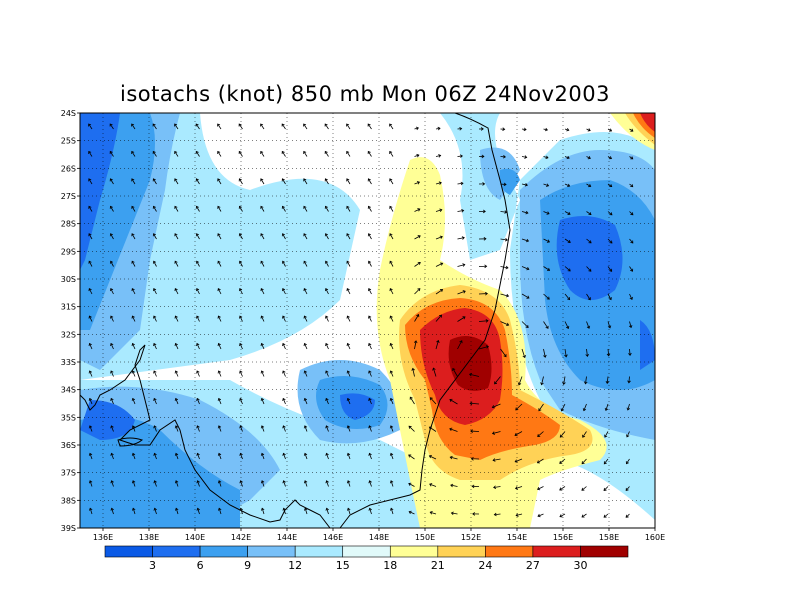 The image size is (800, 600). I want to click on latitude-label: 30S, so click(68, 279).